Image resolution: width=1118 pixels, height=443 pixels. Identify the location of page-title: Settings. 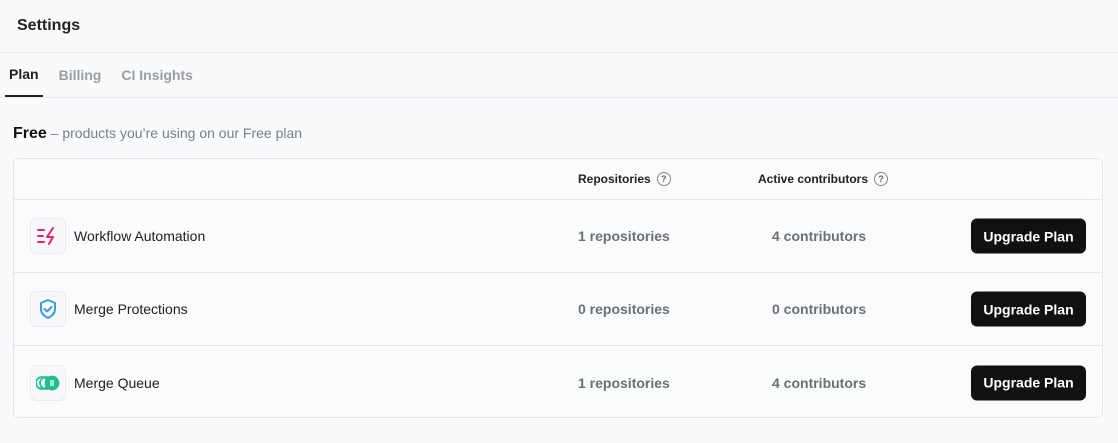
(49, 25).